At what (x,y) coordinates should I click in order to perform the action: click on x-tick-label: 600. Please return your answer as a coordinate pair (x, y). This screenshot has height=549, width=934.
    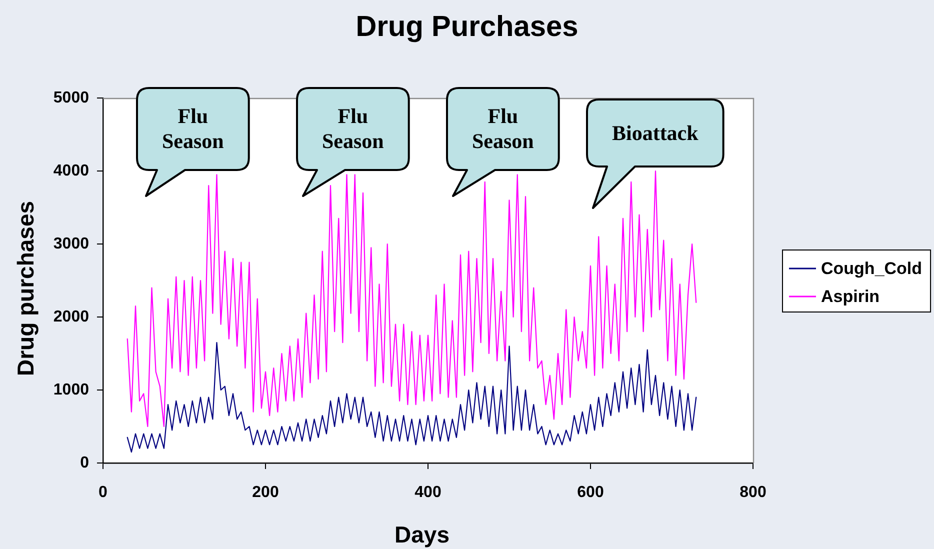
    Looking at the image, I should click on (590, 493).